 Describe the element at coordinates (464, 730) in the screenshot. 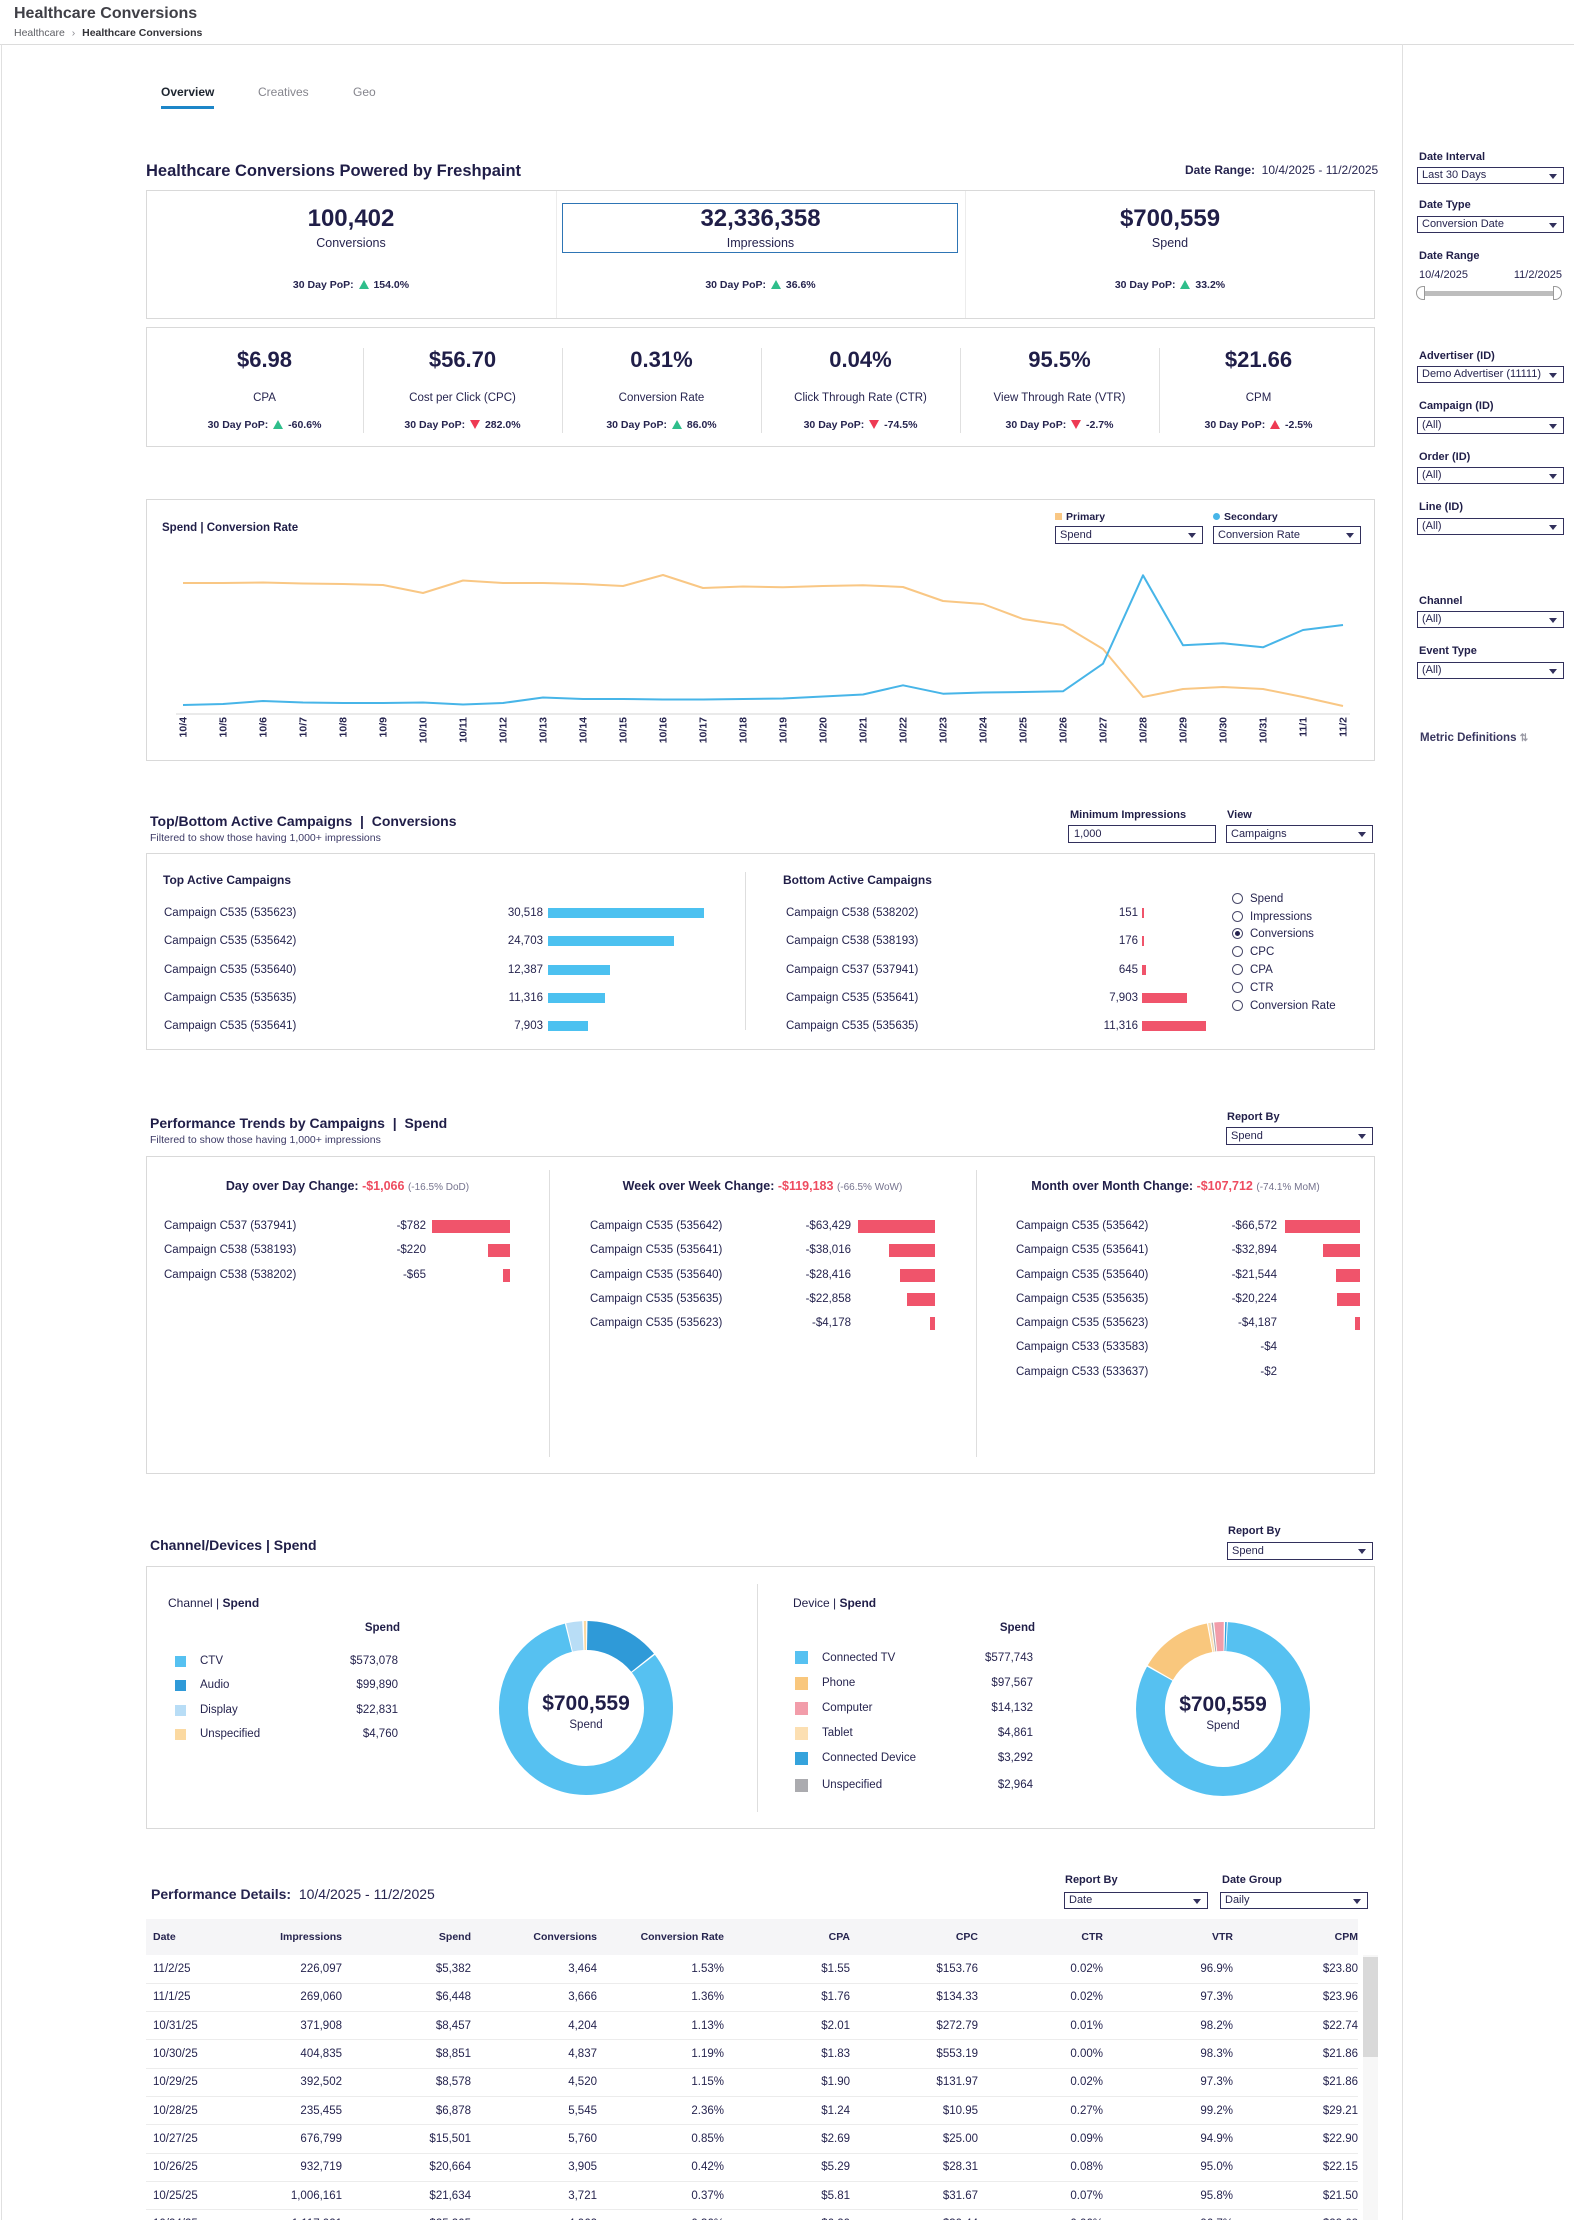

I see `svg-text: 10/11` at that location.